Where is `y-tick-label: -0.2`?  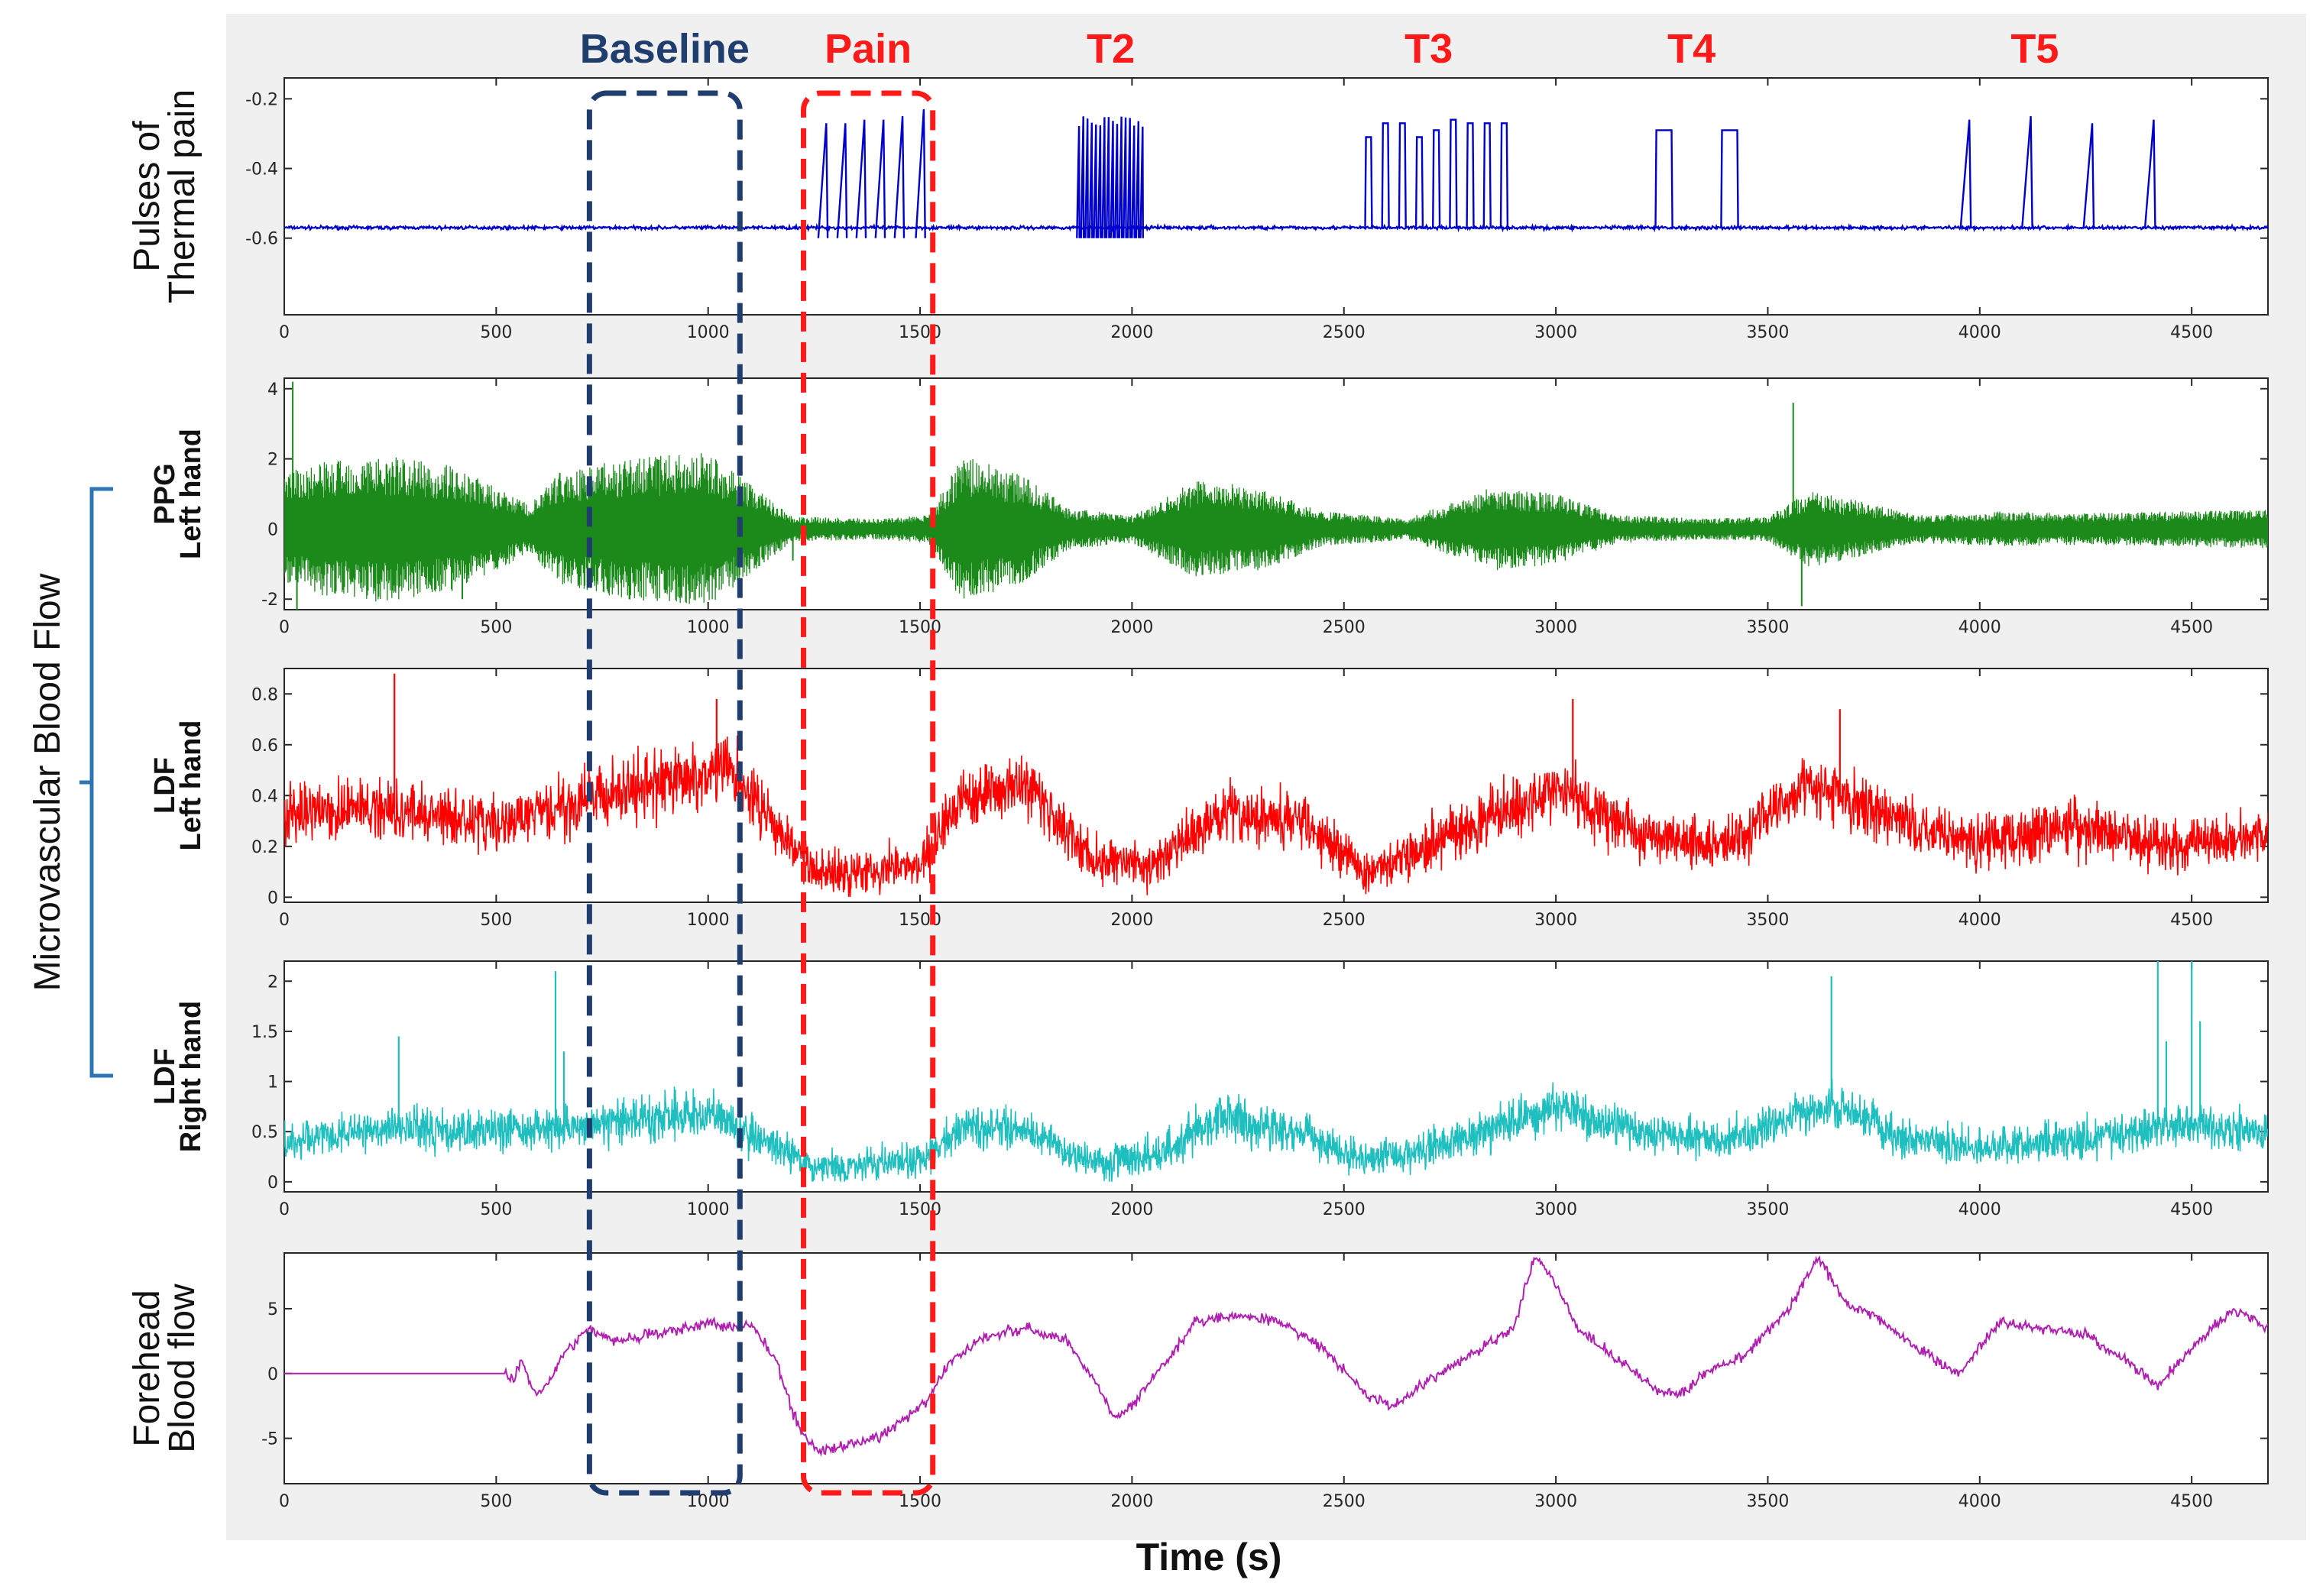
y-tick-label: -0.2 is located at coordinates (261, 100).